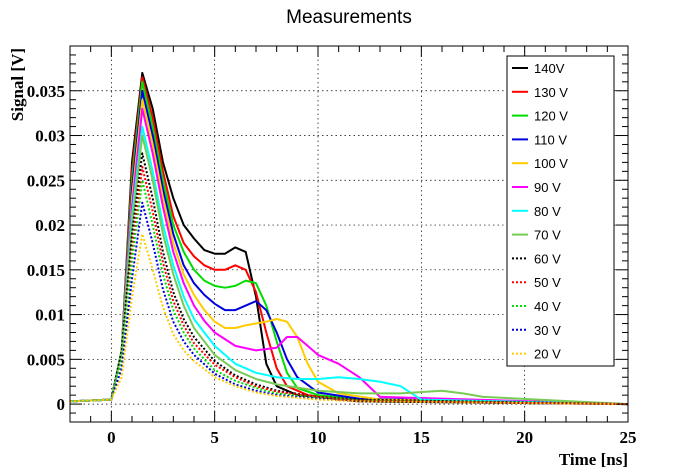  Describe the element at coordinates (46, 180) in the screenshot. I see `y-tick-label: 0.025` at that location.